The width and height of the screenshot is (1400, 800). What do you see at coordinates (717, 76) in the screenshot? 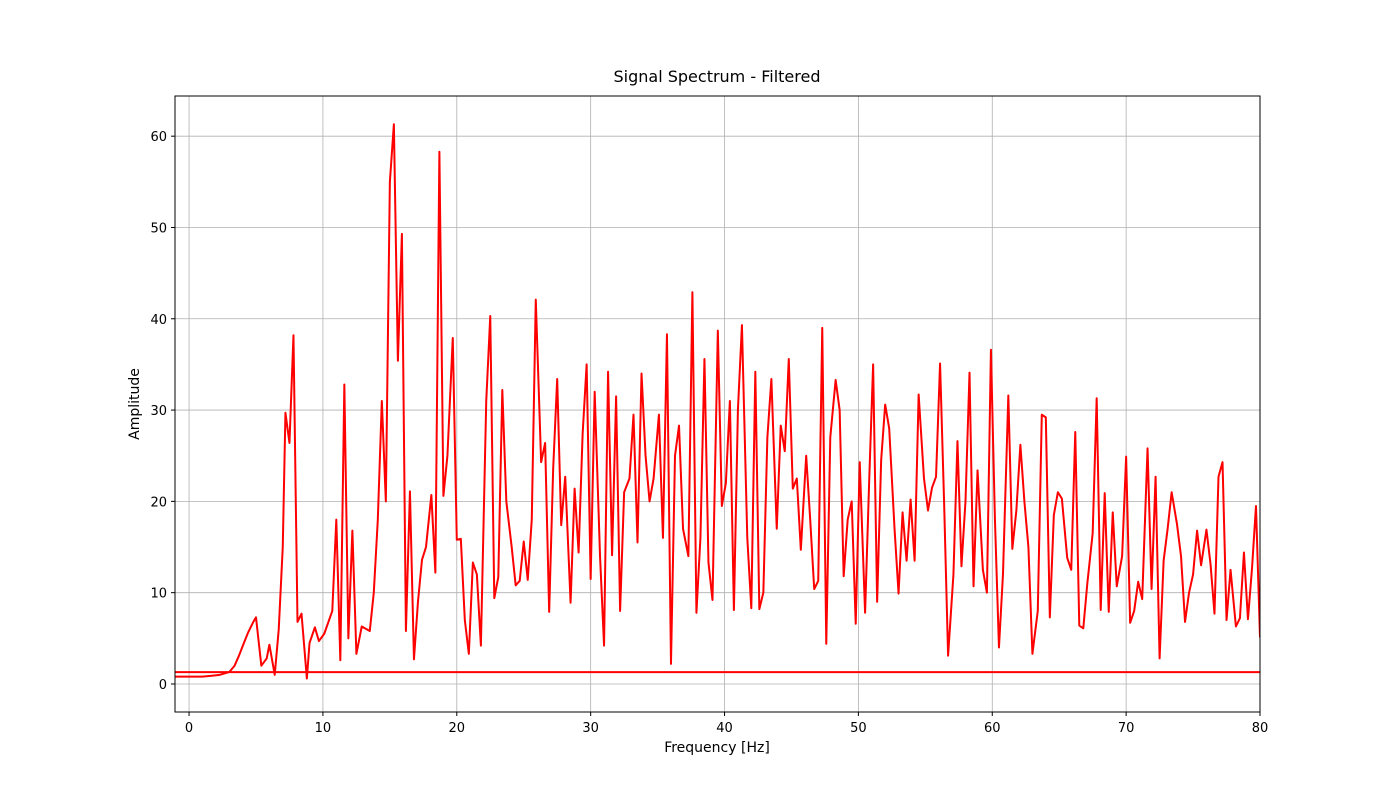
I see `chart-title: Signal Spectrum - Filtered` at bounding box center [717, 76].